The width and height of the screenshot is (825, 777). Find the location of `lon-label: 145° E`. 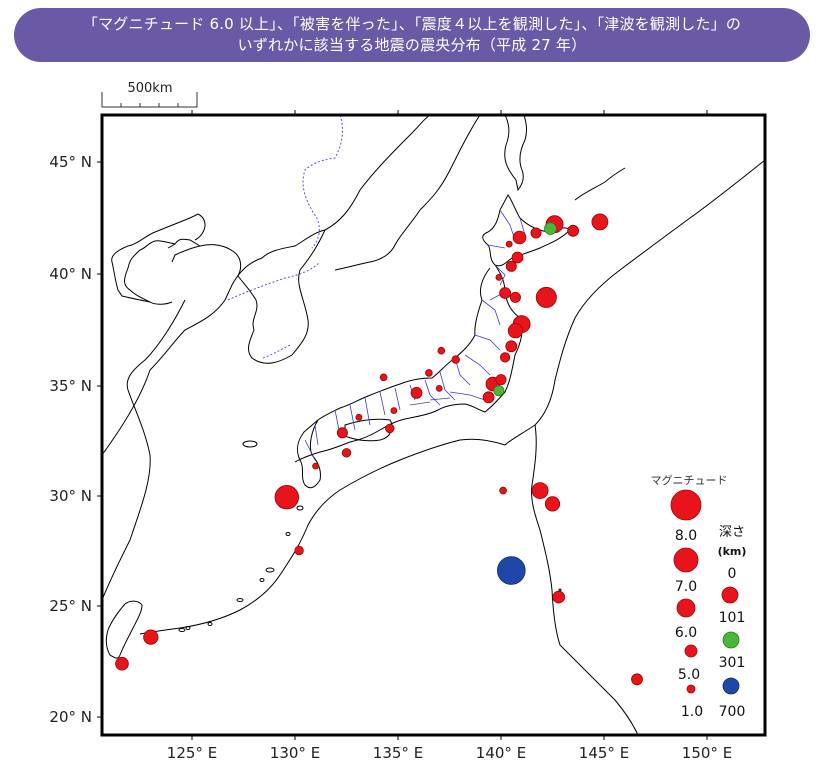

lon-label: 145° E is located at coordinates (604, 753).